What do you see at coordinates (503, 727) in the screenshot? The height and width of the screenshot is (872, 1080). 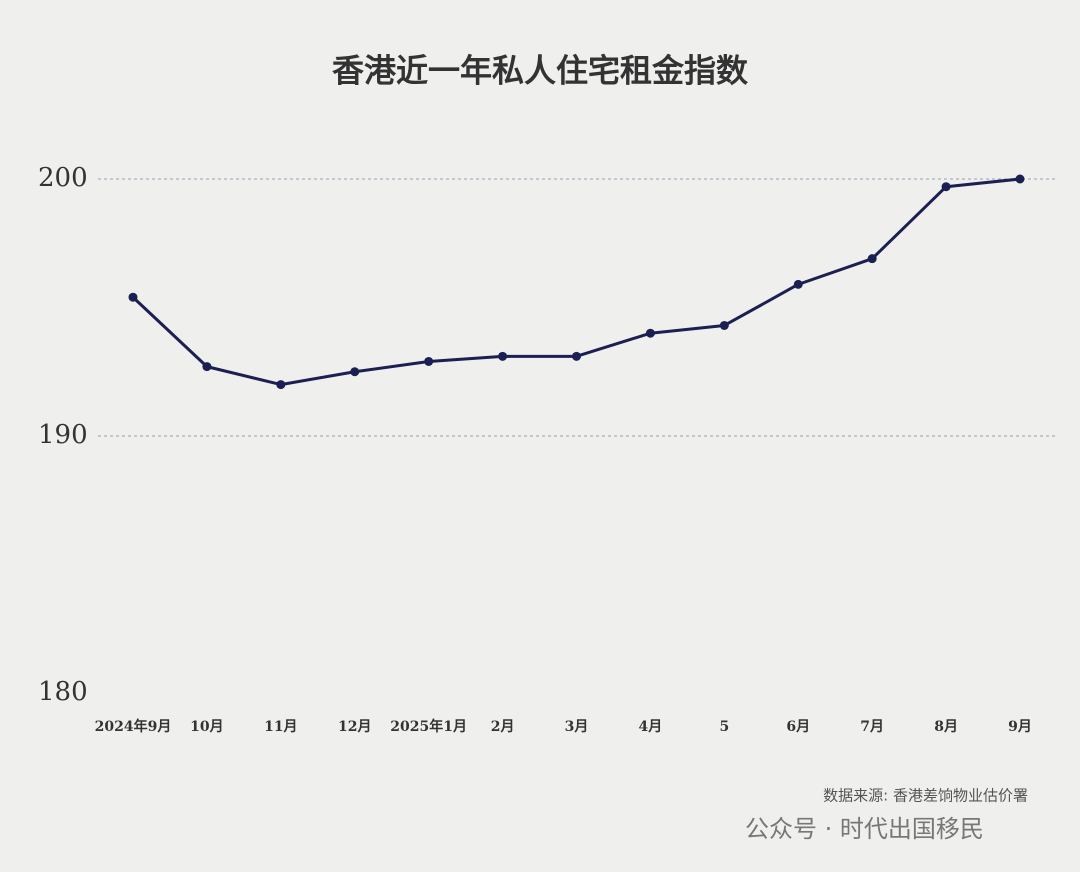 I see `x-tick-label: 2月` at bounding box center [503, 727].